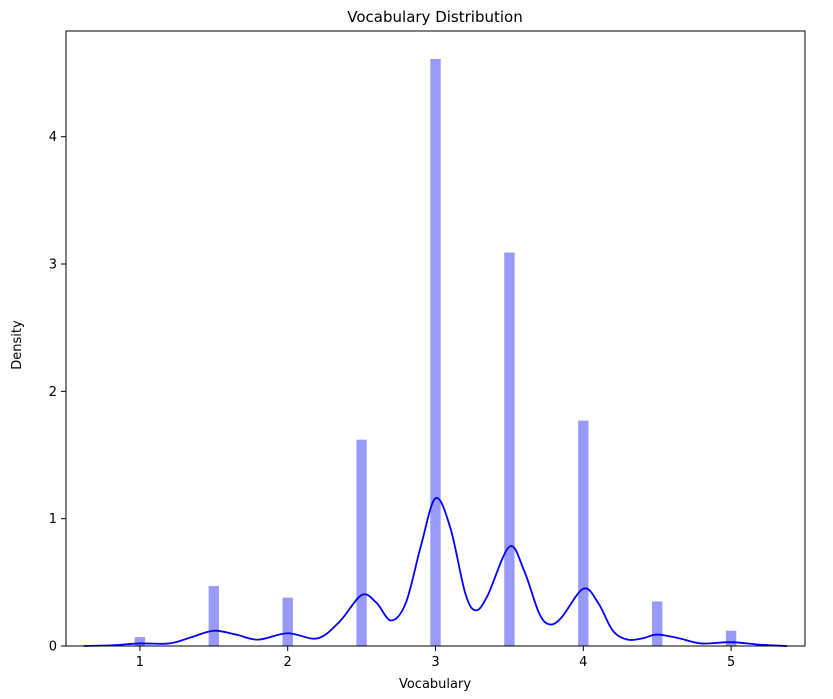  I want to click on x-axis-ticks: 1 2 3 4 5, so click(435, 658).